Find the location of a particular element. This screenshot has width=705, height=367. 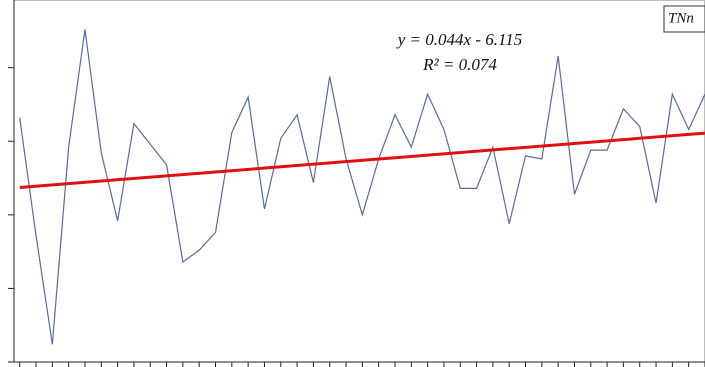

legend-box is located at coordinates (684, 19).